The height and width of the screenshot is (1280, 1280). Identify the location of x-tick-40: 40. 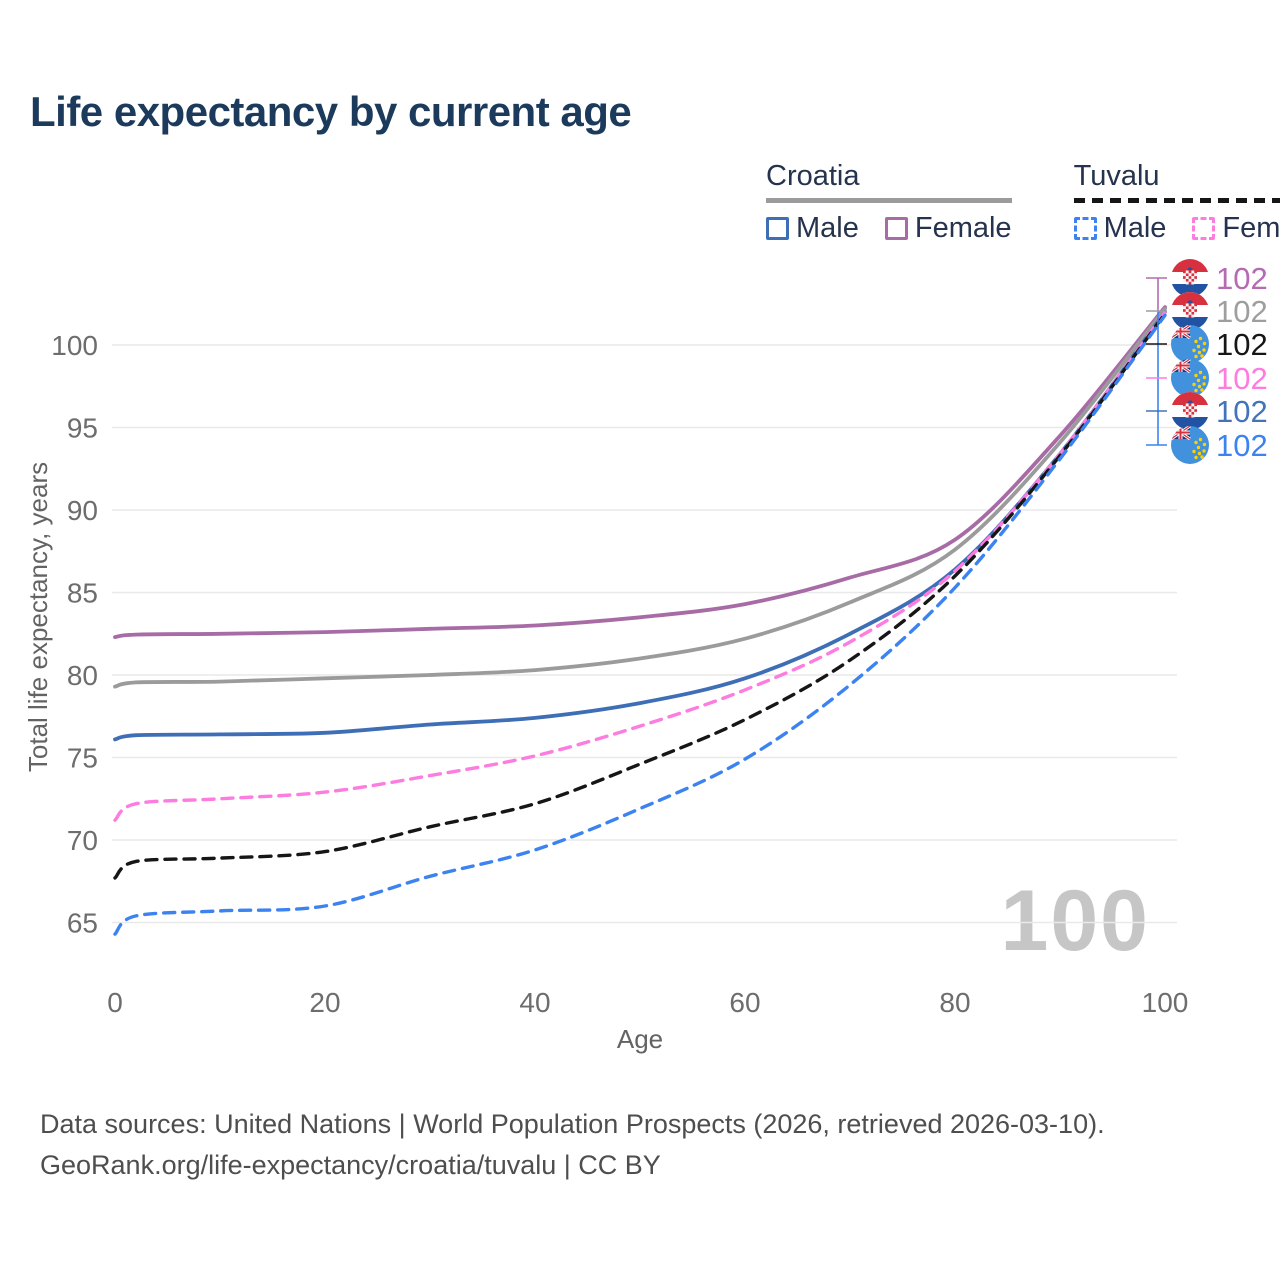
(534, 1002).